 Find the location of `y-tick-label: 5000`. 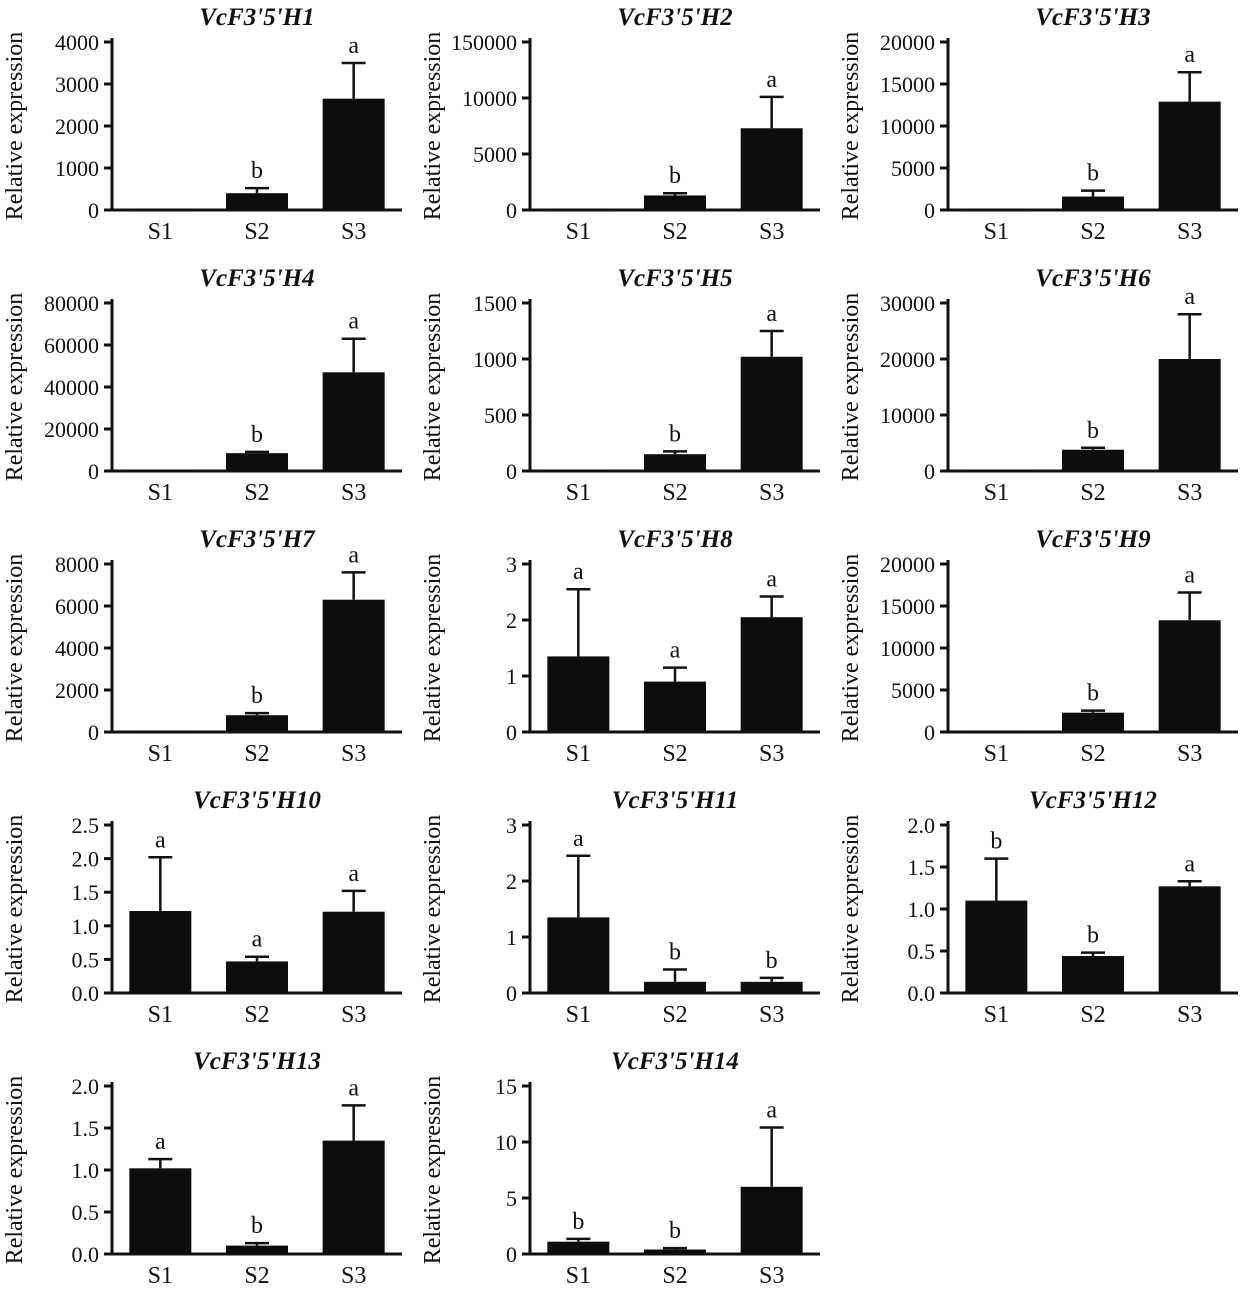

y-tick-label: 5000 is located at coordinates (913, 168).